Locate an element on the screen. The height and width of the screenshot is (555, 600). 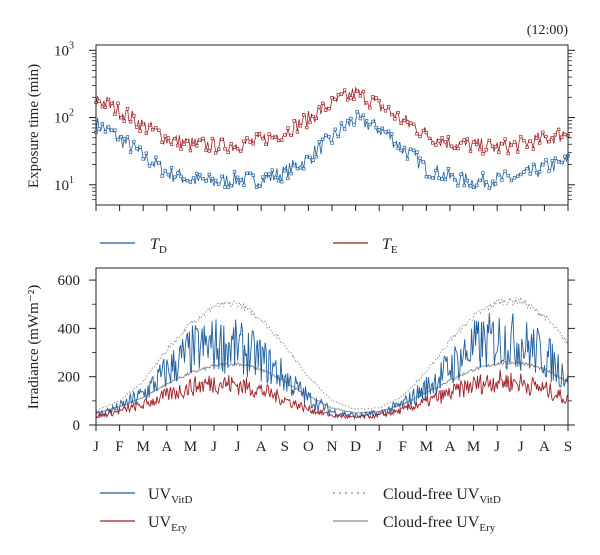
bottom-x-tick-label: N is located at coordinates (332, 447).